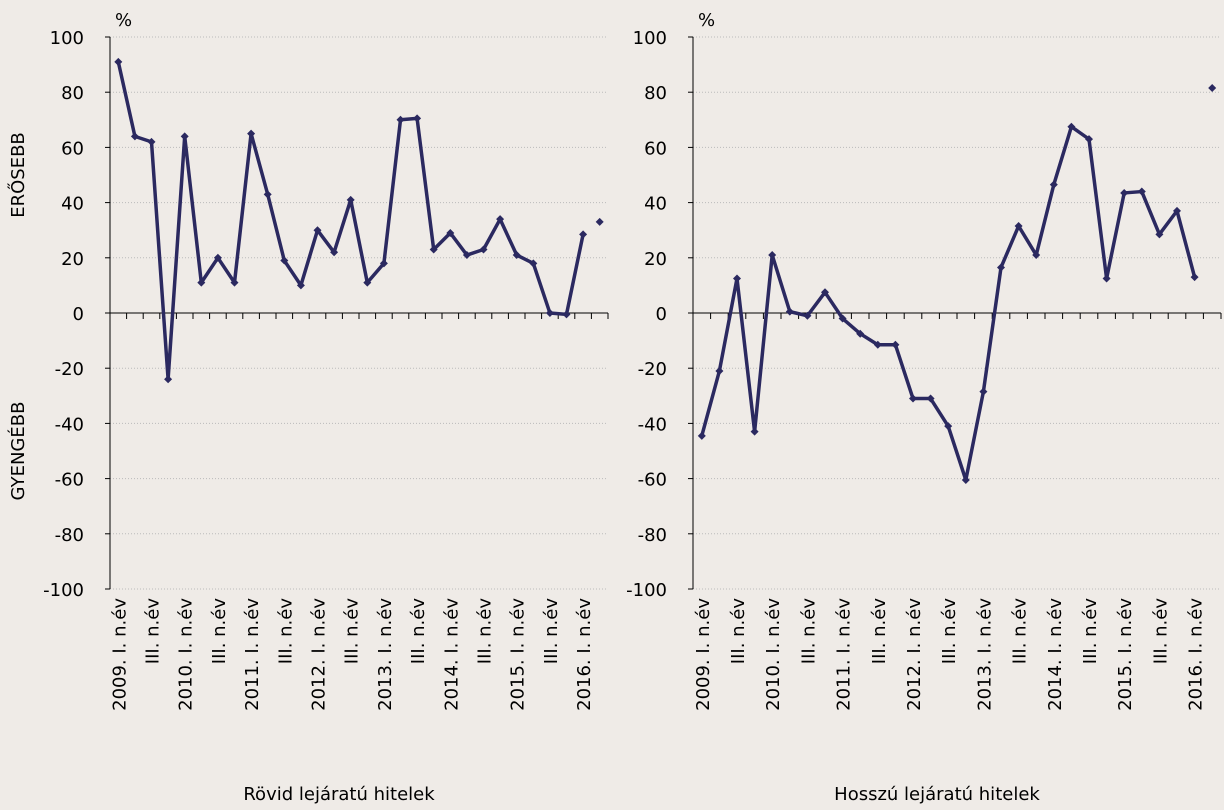  I want to click on x-tick-label: 2015. I. n.év, so click(1125, 654).